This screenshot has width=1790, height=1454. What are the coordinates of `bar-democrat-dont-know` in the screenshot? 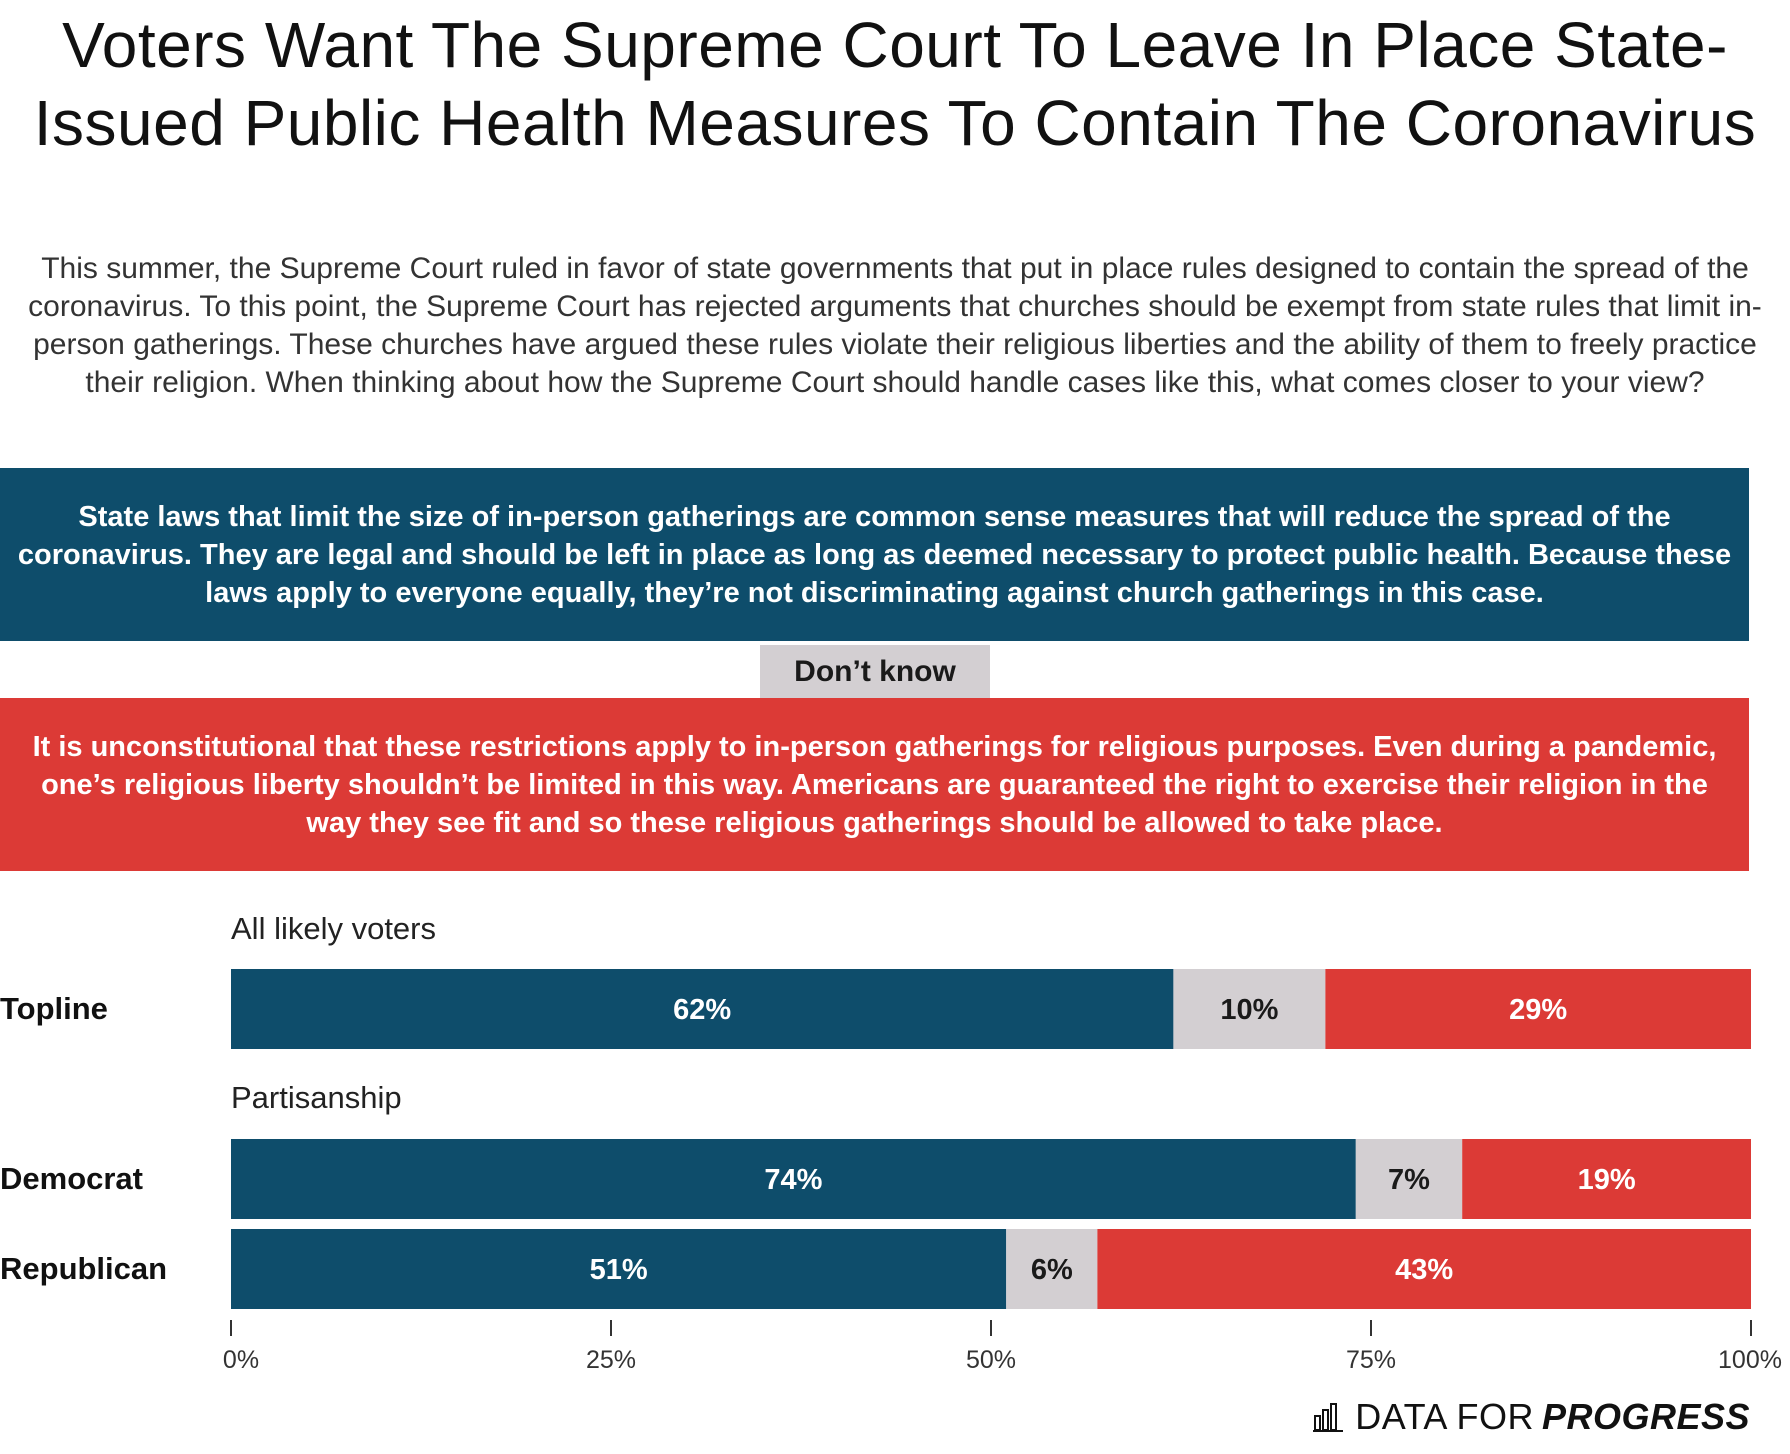 It's located at (1409, 1179).